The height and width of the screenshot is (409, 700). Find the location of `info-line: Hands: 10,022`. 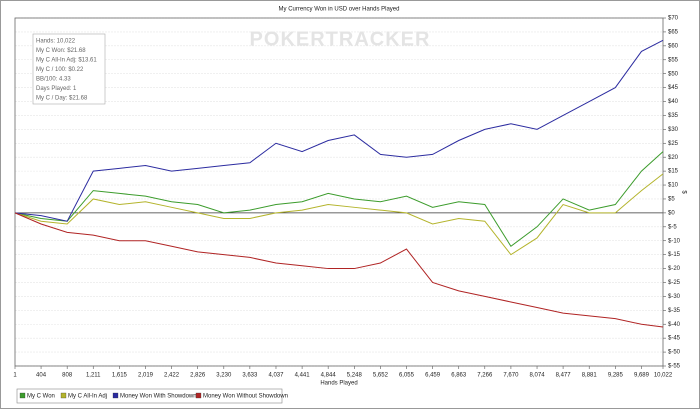

info-line: Hands: 10,022 is located at coordinates (56, 42).